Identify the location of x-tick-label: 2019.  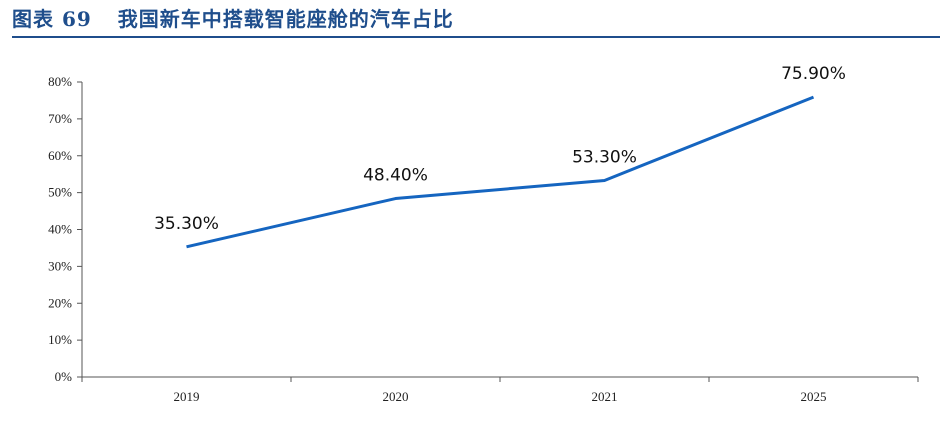
(187, 396).